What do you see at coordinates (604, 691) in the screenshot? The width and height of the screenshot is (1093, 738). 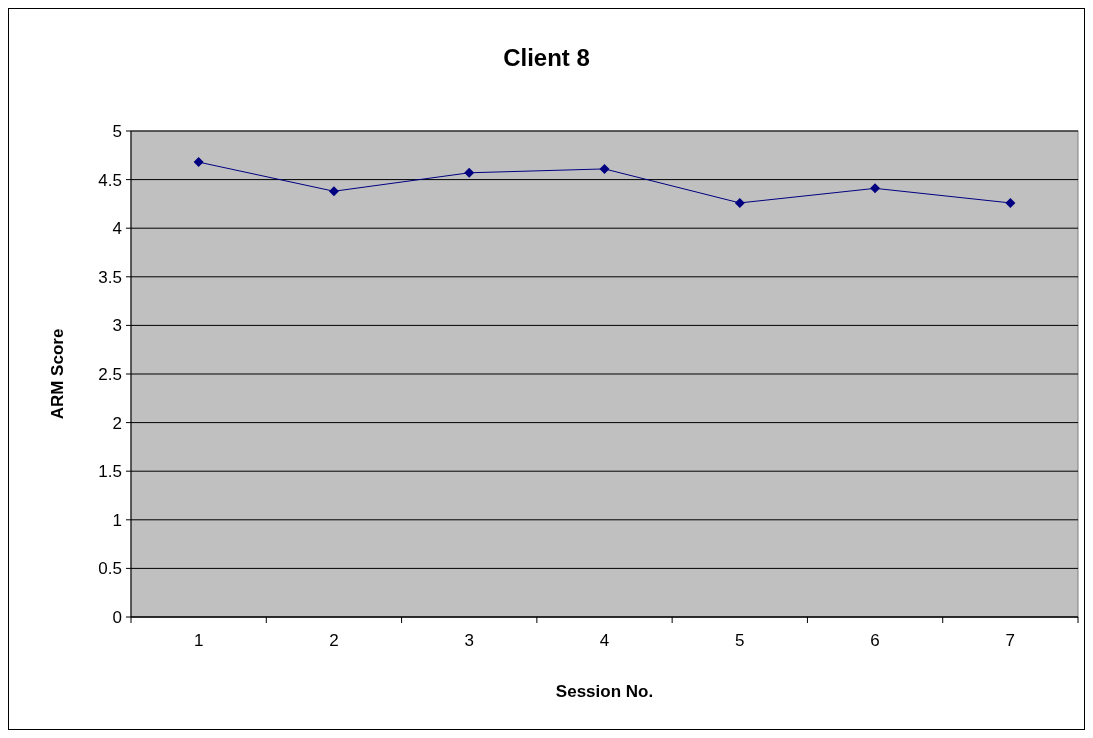 I see `x-axis-title: Session No.` at bounding box center [604, 691].